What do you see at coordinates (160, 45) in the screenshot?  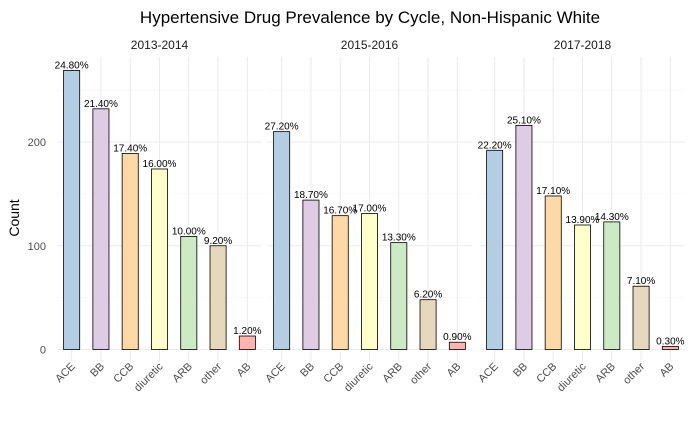 I see `facet-title: 2013-2014` at bounding box center [160, 45].